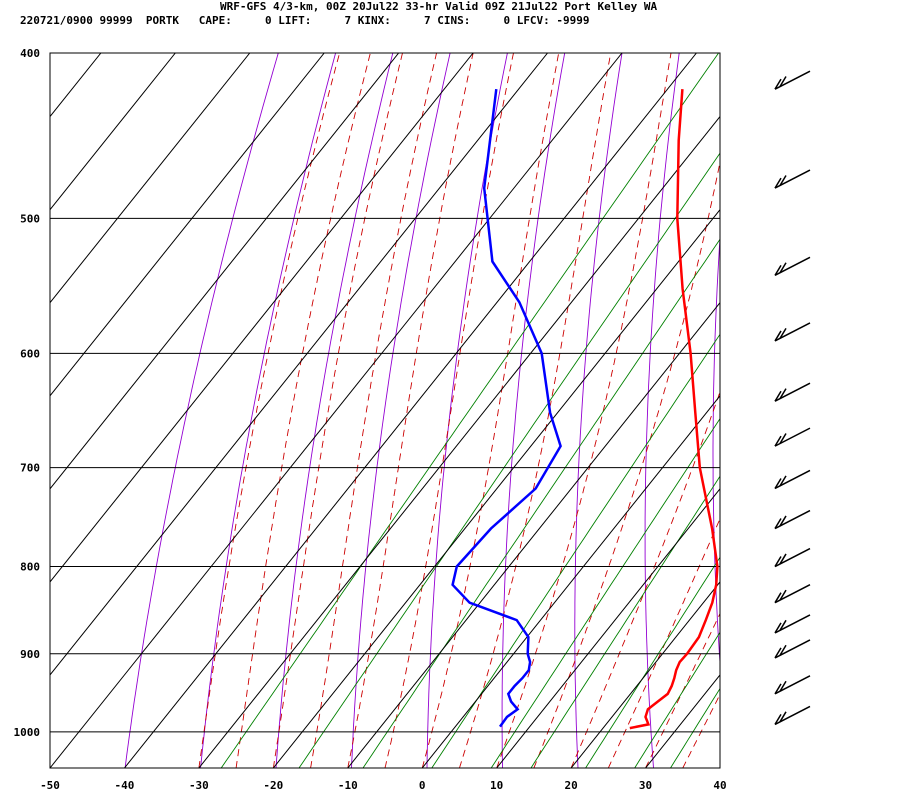 This screenshot has height=800, width=900. Describe the element at coordinates (30, 468) in the screenshot. I see `y-tick-label: 700` at that location.